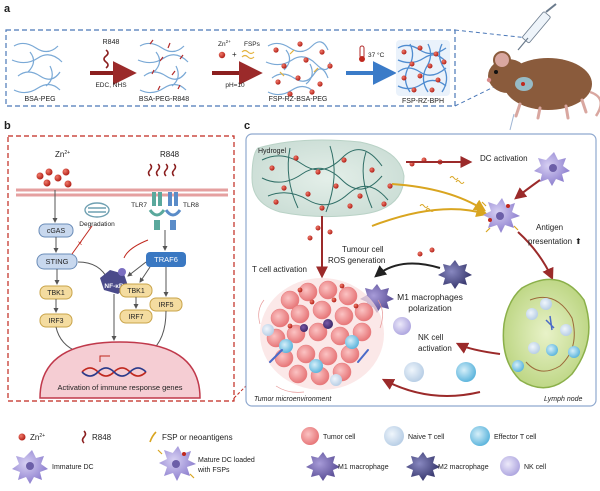 The height and width of the screenshot is (491, 600). Describe the element at coordinates (356, 260) in the screenshot. I see `label-tumour-2: ROS generation` at that location.